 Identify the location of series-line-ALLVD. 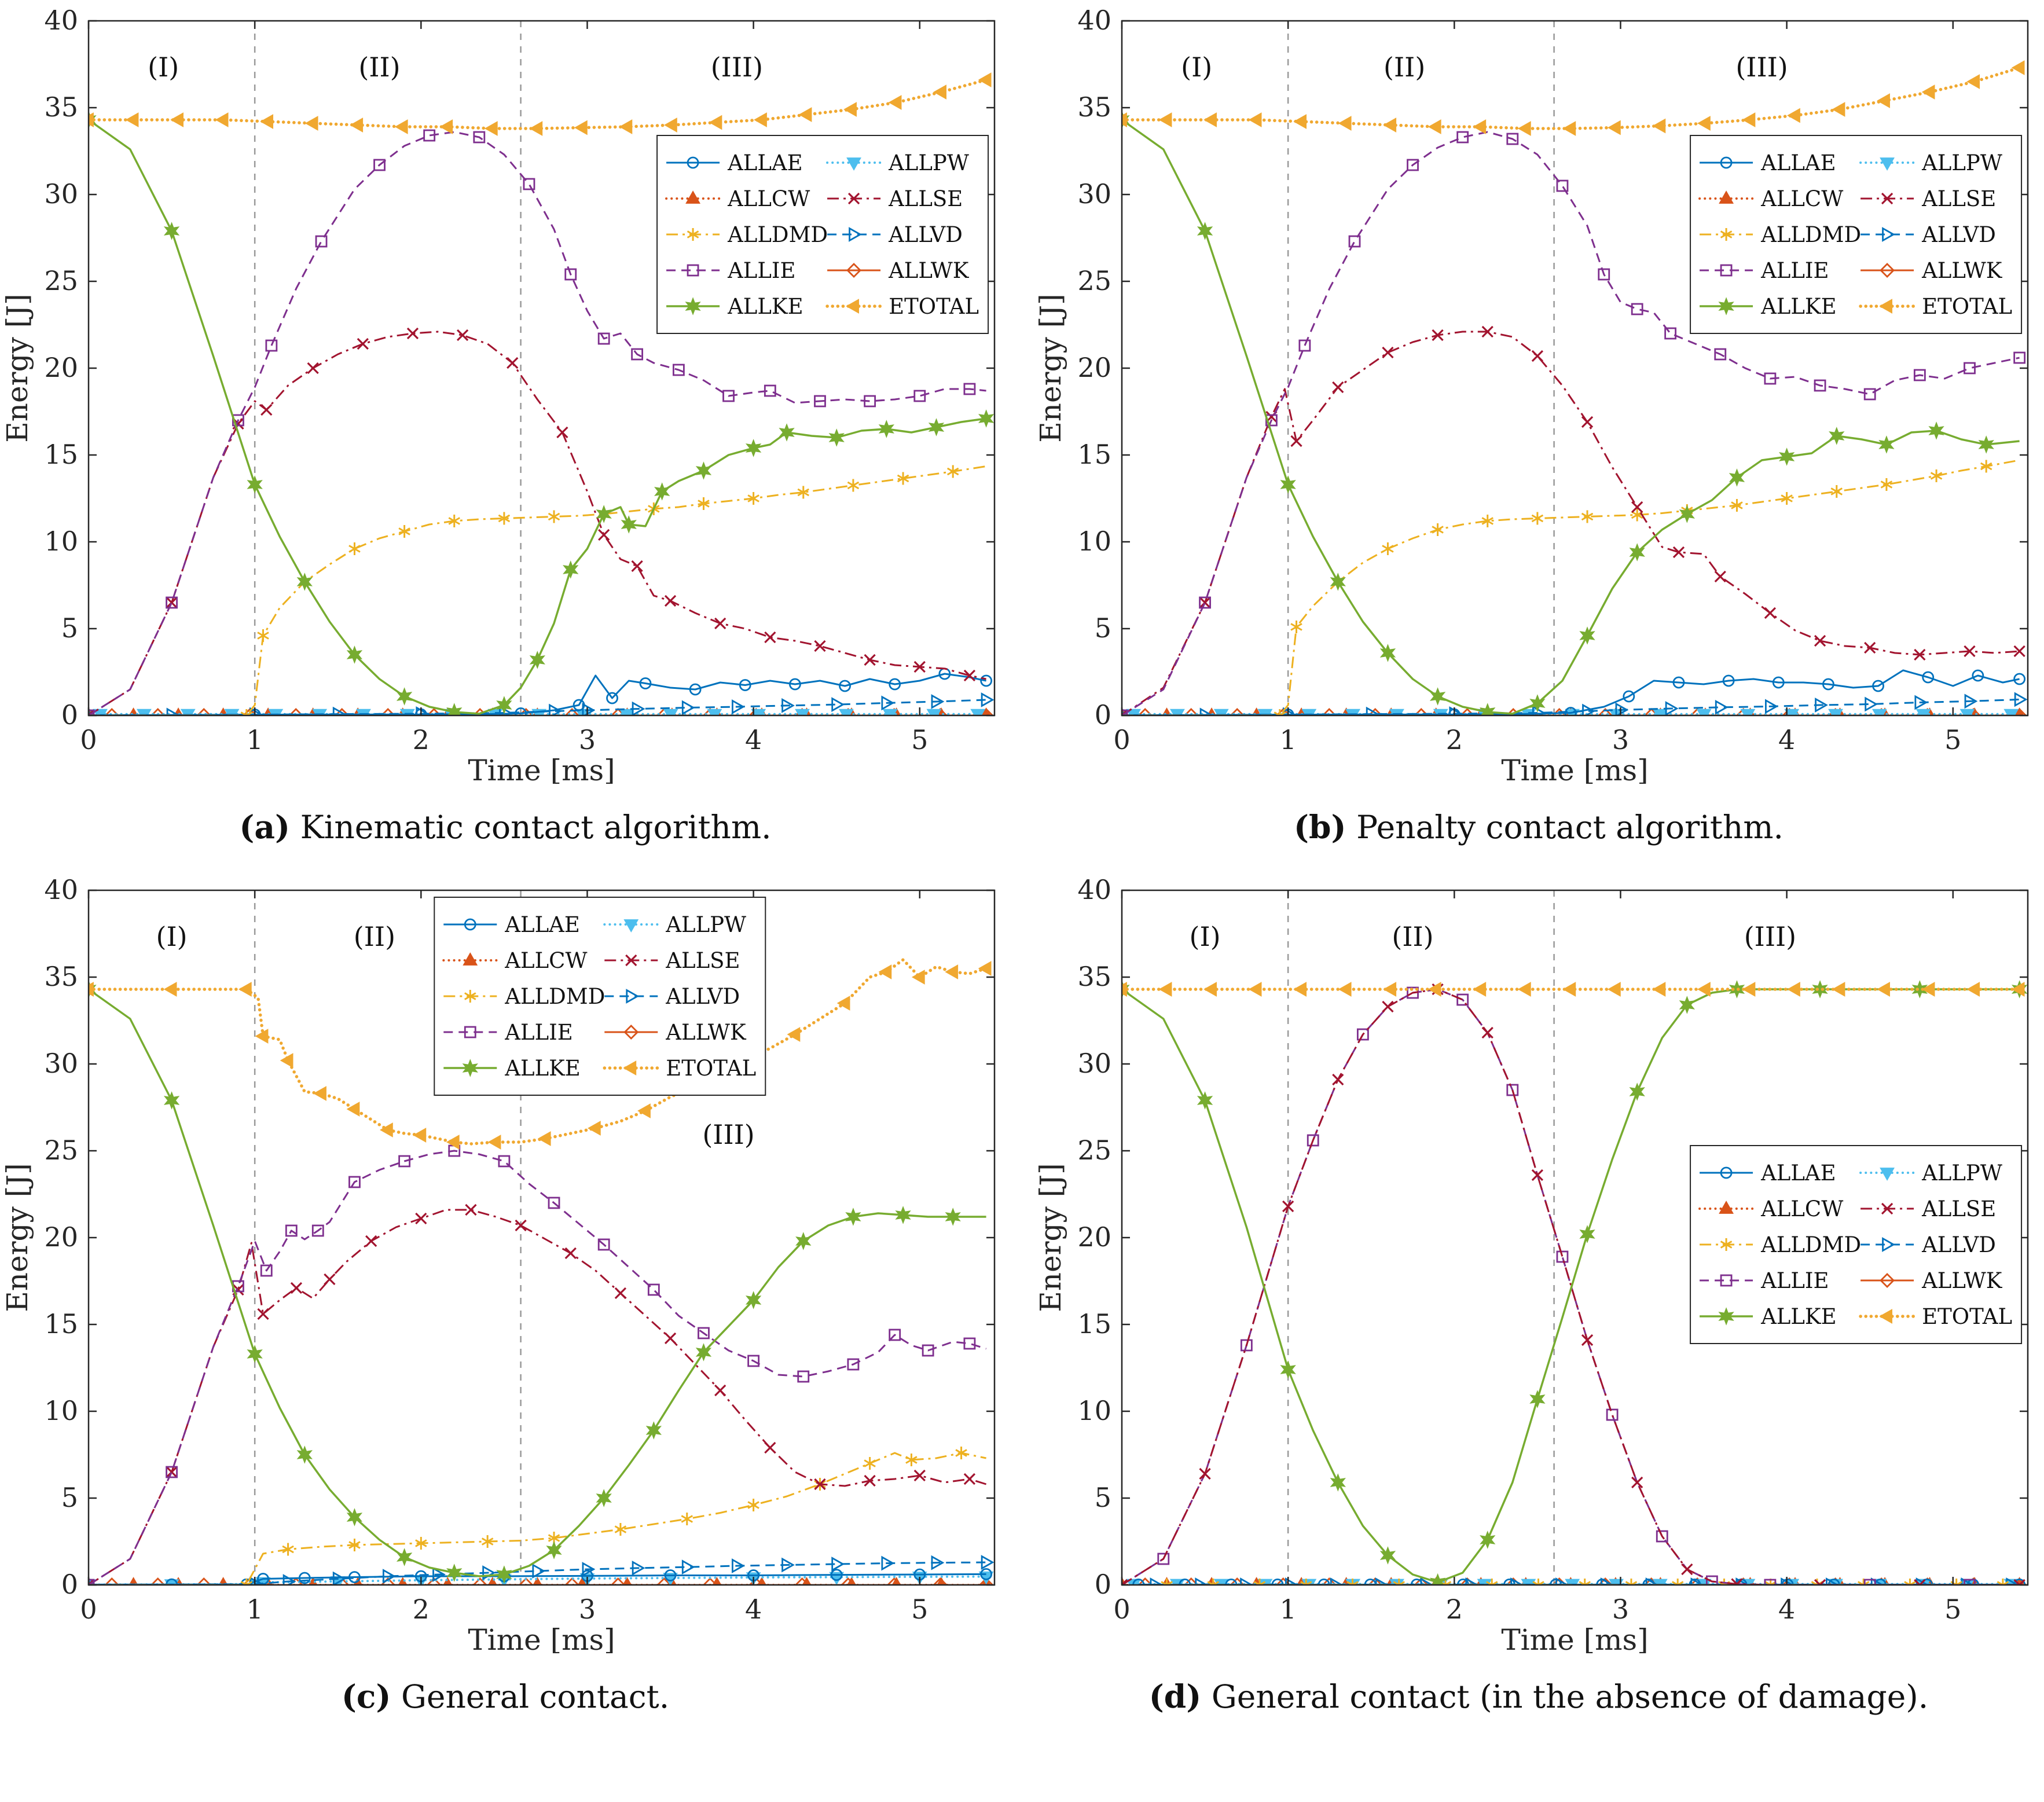
(538, 1573).